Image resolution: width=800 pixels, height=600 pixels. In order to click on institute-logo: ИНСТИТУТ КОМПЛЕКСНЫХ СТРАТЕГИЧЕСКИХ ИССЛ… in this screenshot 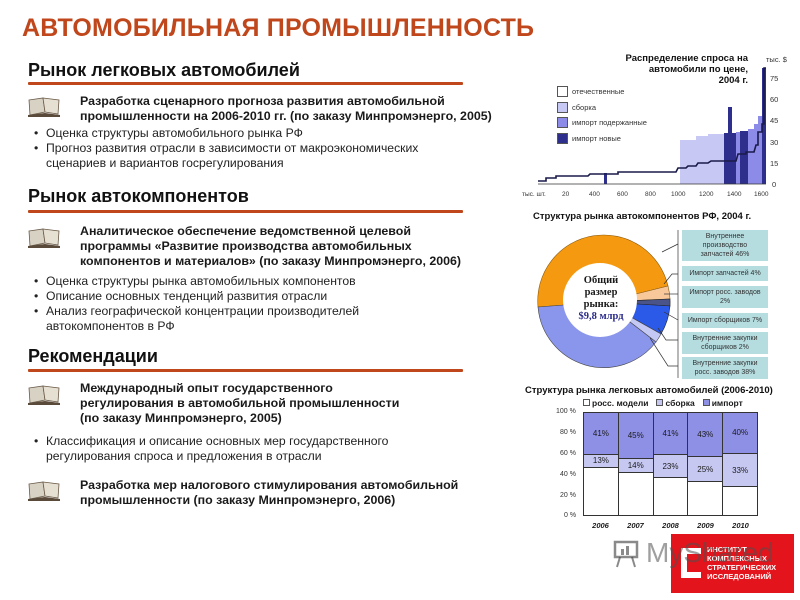, I will do `click(732, 563)`.